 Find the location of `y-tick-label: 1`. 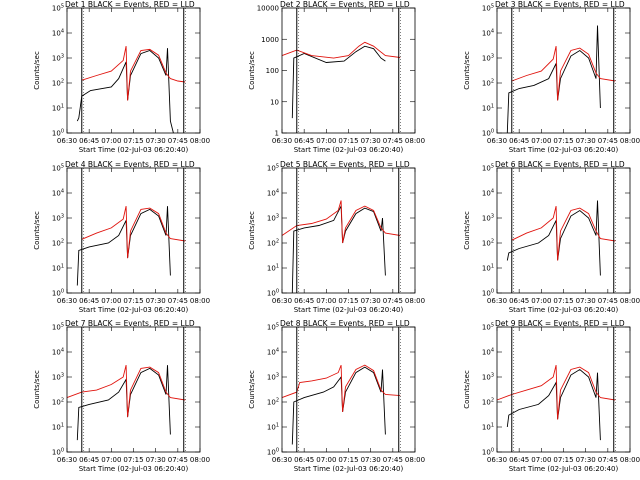

y-tick-label: 1 is located at coordinates (277, 134).